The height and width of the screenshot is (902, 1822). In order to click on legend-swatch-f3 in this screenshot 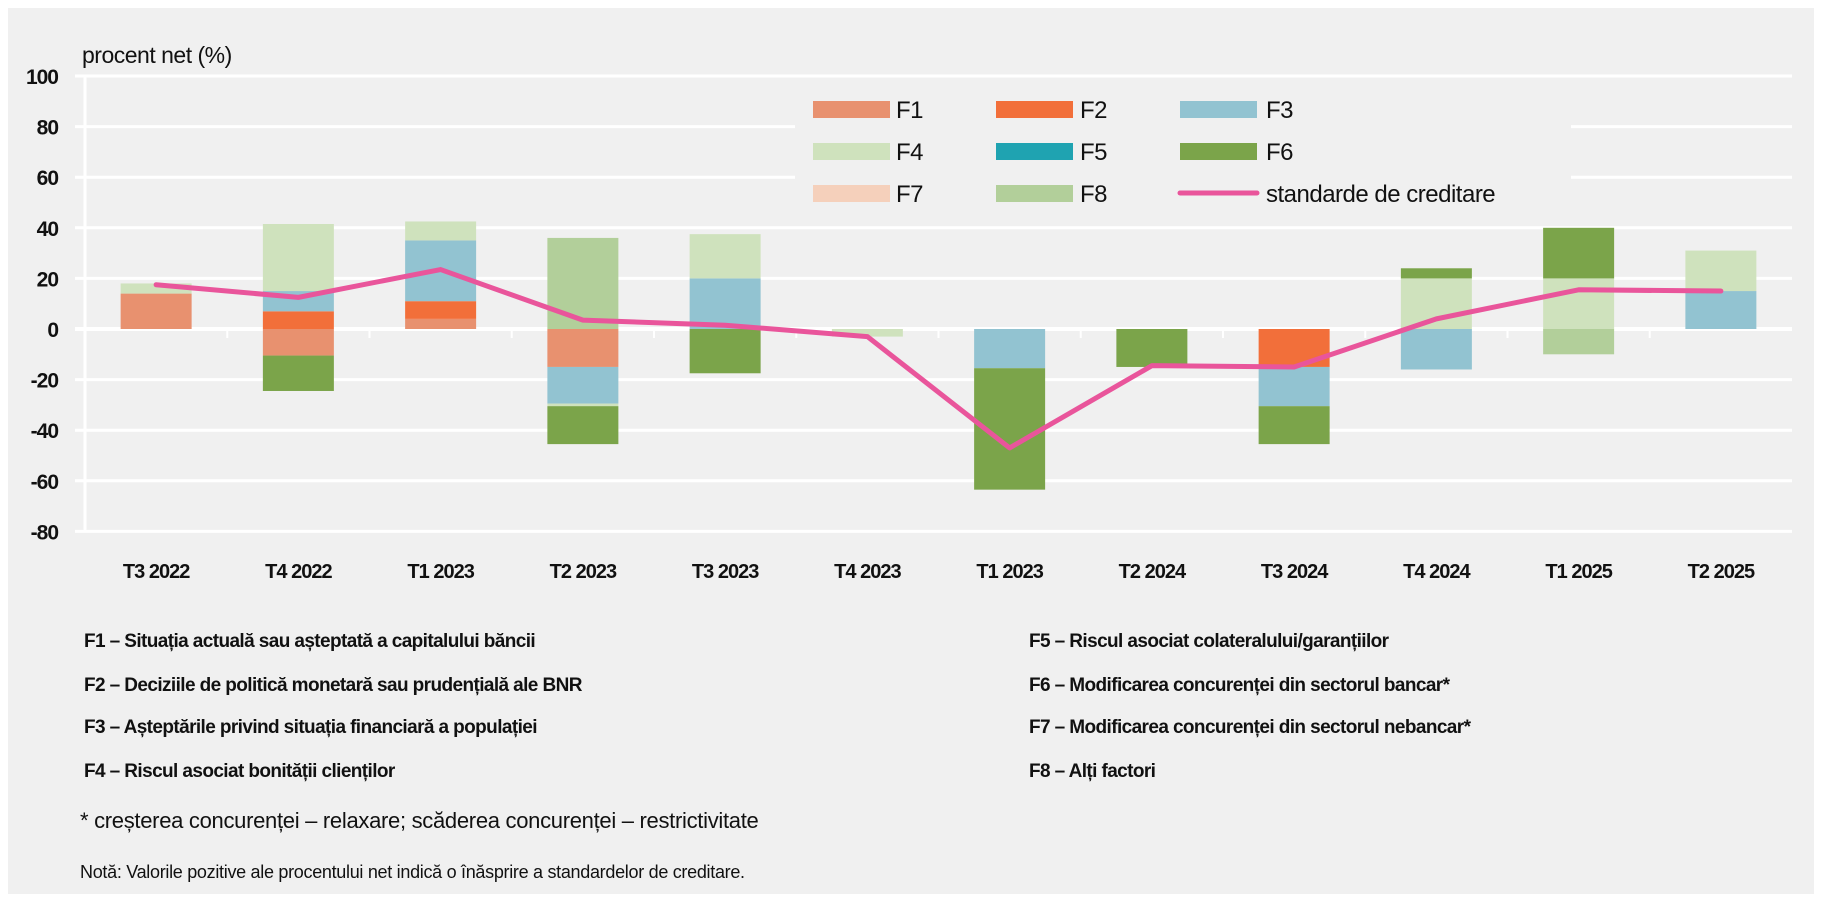, I will do `click(1218, 109)`.